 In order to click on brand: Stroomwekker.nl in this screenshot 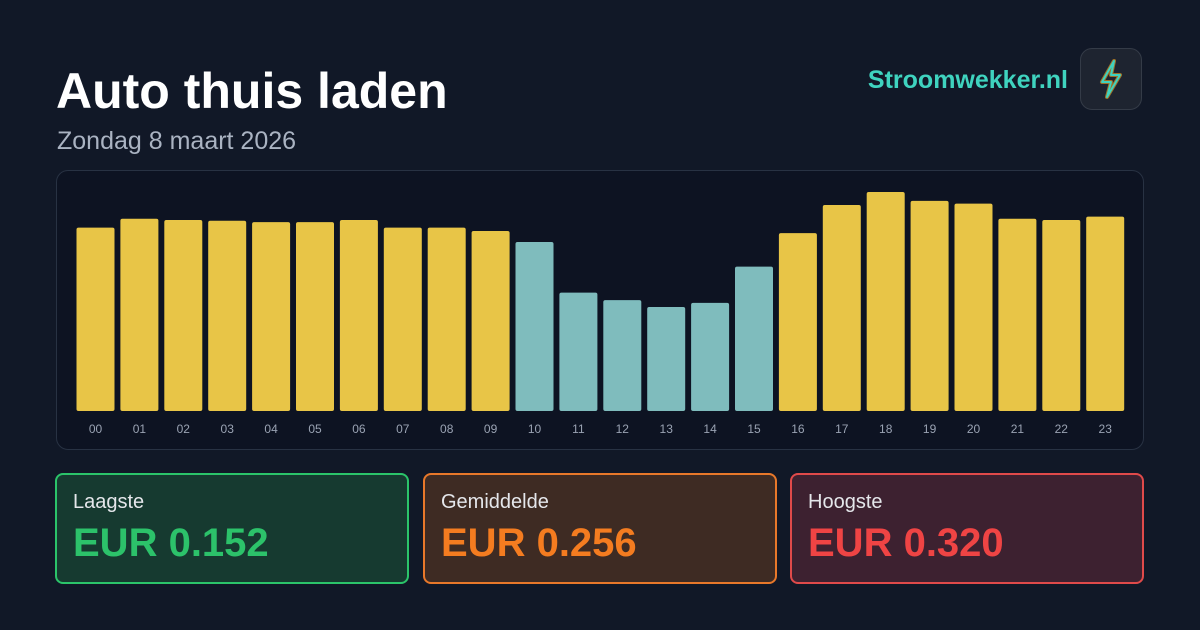, I will do `click(967, 80)`.